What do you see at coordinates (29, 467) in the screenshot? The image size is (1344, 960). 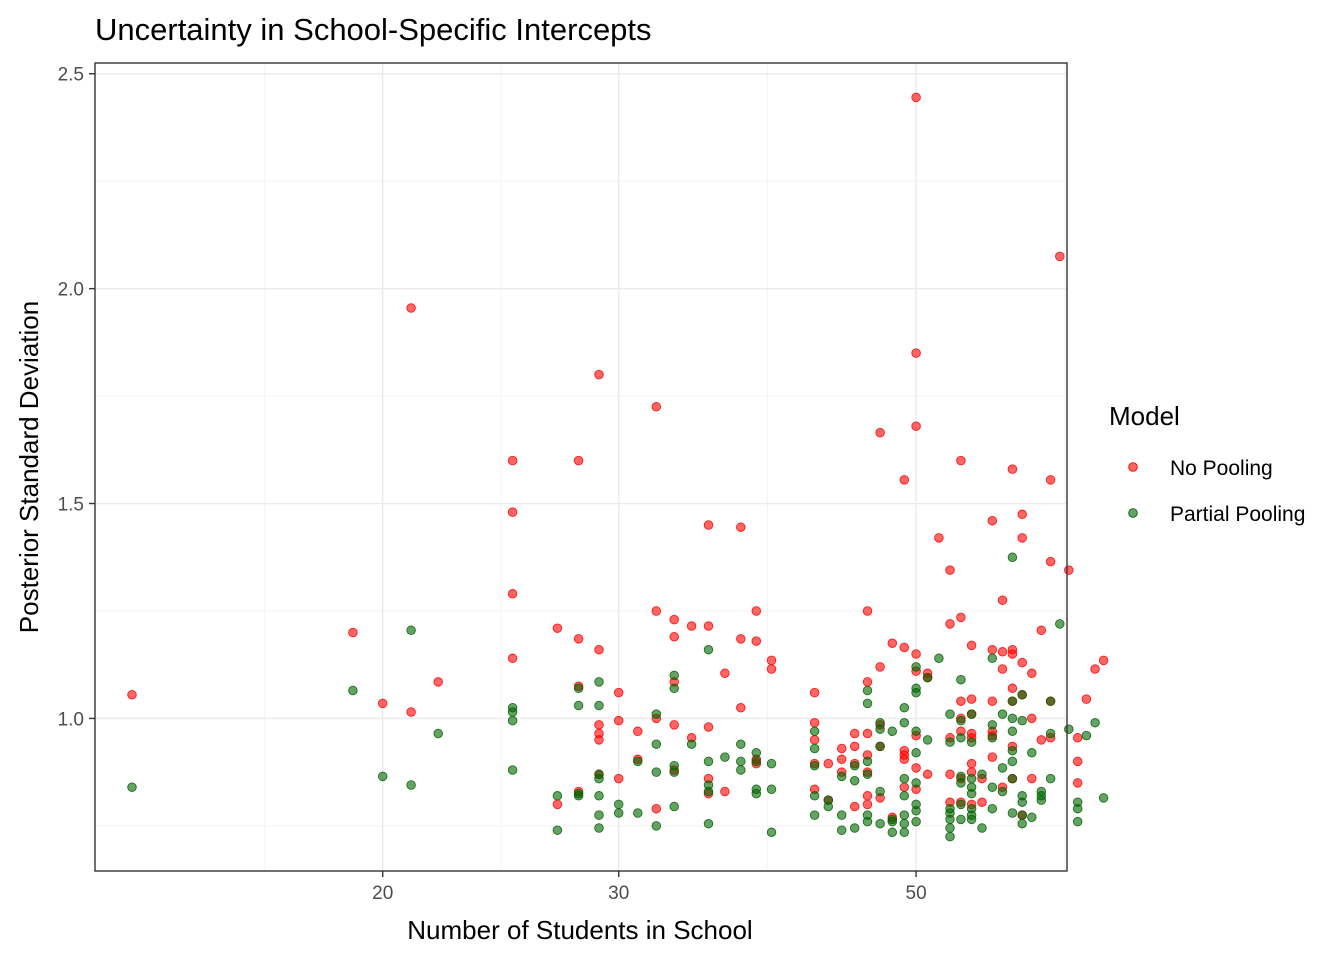 I see `y-axis-title: Posterior Standard Deviation` at bounding box center [29, 467].